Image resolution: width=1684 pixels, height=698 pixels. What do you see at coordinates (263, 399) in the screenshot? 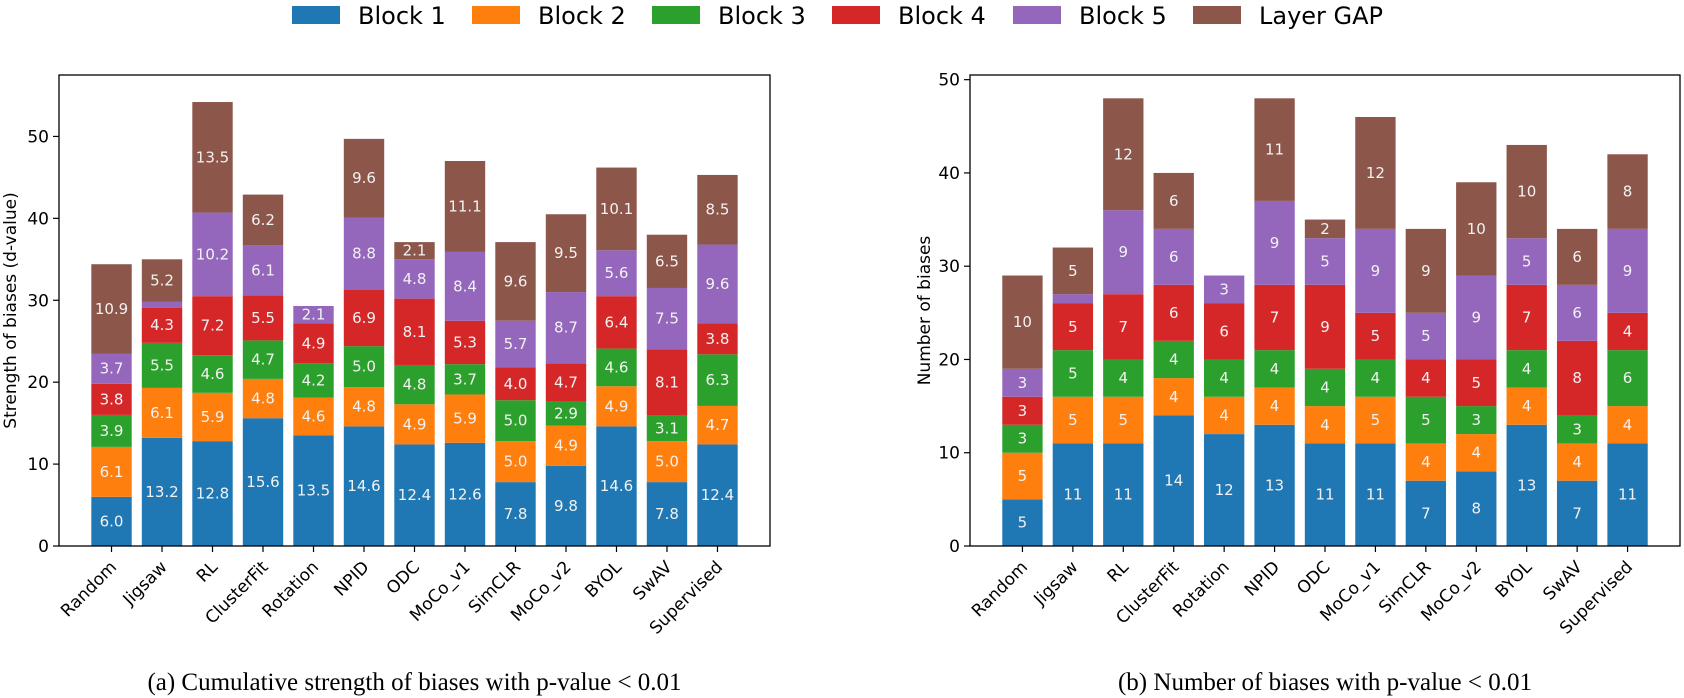
I see `data-label: 4.8` at bounding box center [263, 399].